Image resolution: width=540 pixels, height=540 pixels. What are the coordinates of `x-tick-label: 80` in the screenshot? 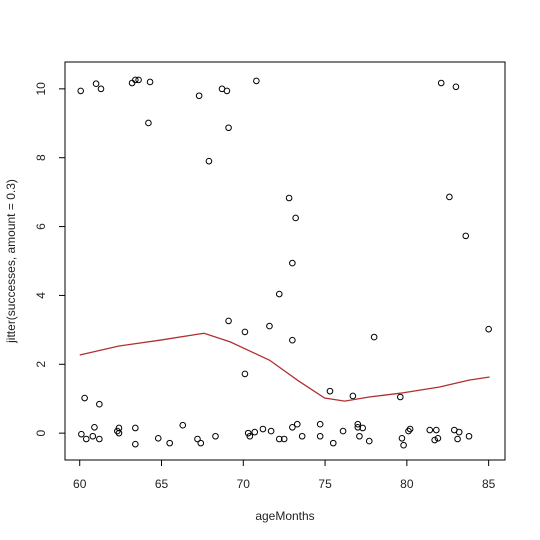 It's located at (407, 484).